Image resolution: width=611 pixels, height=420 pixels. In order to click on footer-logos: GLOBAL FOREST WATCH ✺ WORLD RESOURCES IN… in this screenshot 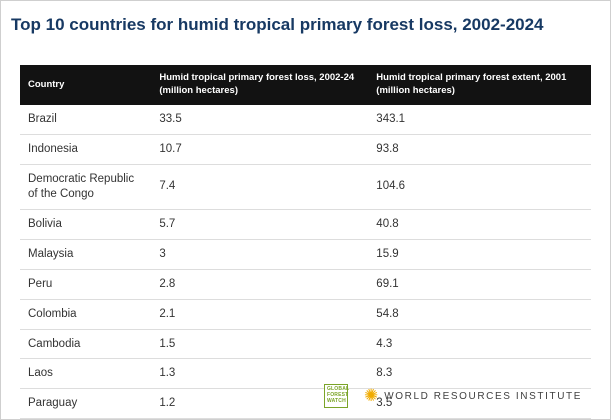, I will do `click(452, 396)`.